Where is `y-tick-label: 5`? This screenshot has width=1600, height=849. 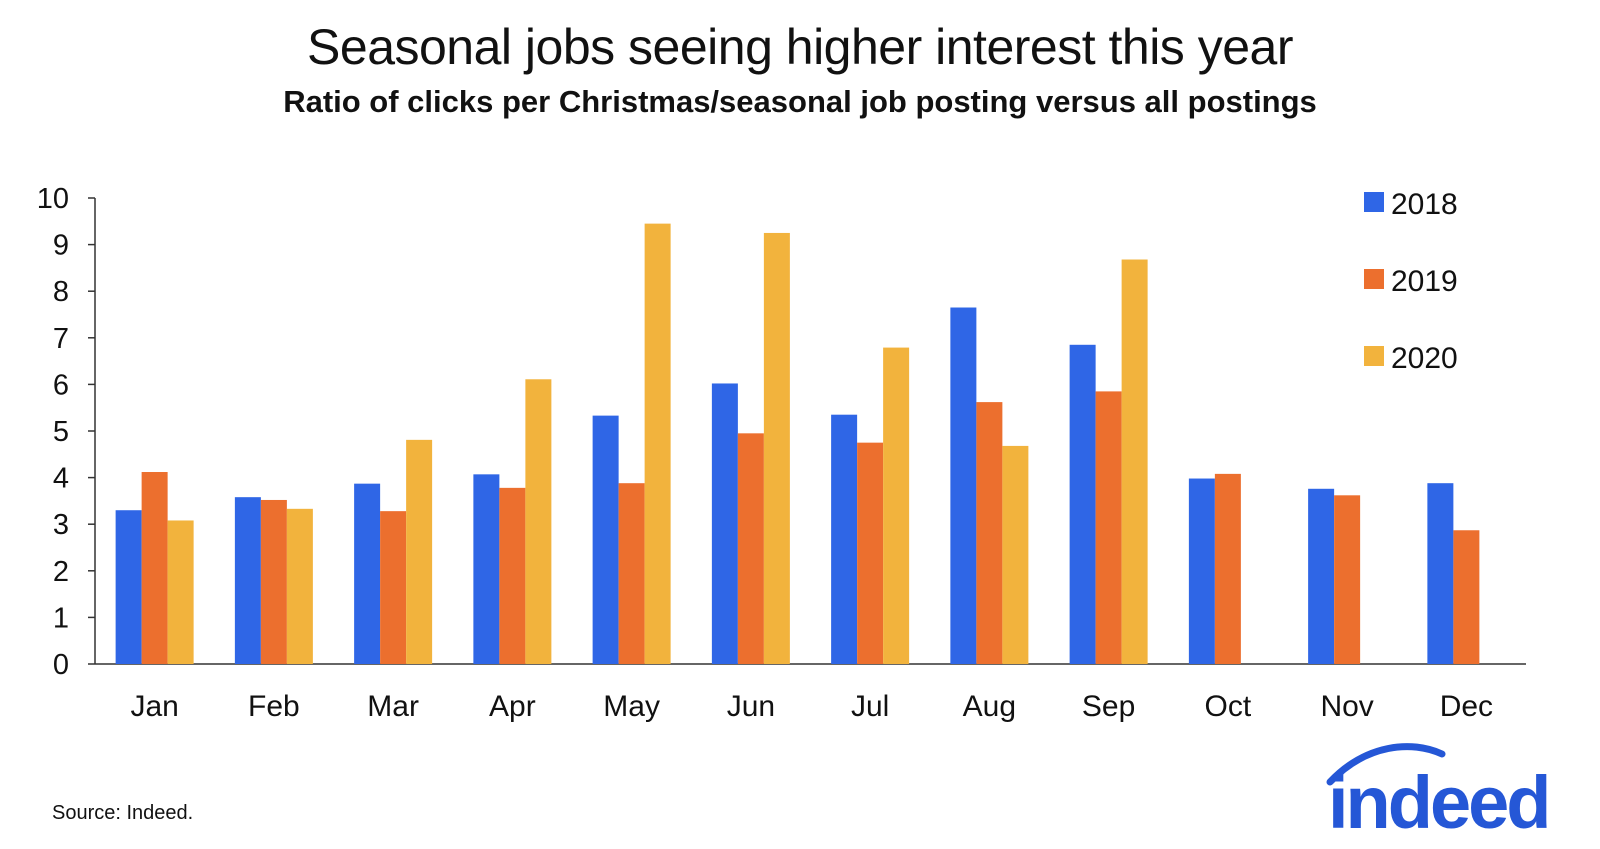 y-tick-label: 5 is located at coordinates (61, 432).